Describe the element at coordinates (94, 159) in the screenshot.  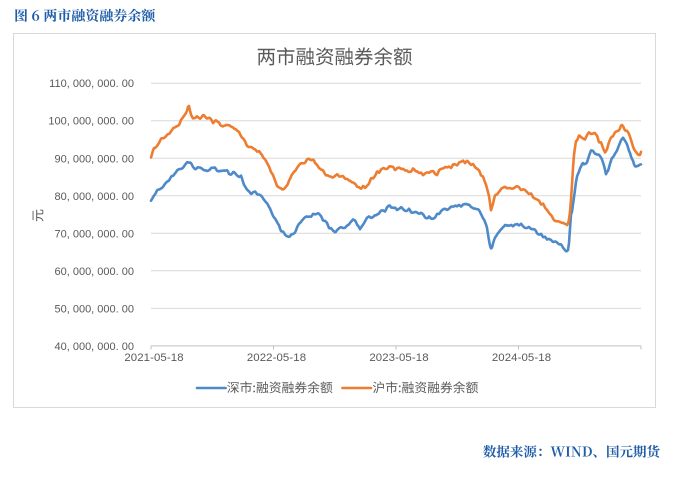
I see `svg-text: 90, 000, 000. 00` at that location.